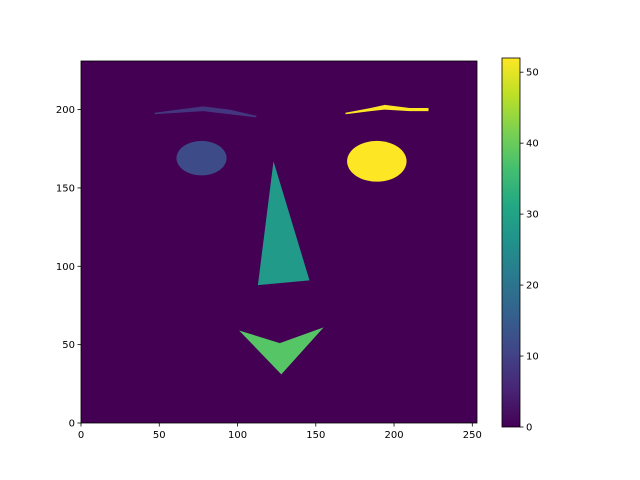 Image resolution: width=640 pixels, height=480 pixels. What do you see at coordinates (532, 357) in the screenshot?
I see `colorbar-tick-label: 10` at bounding box center [532, 357].